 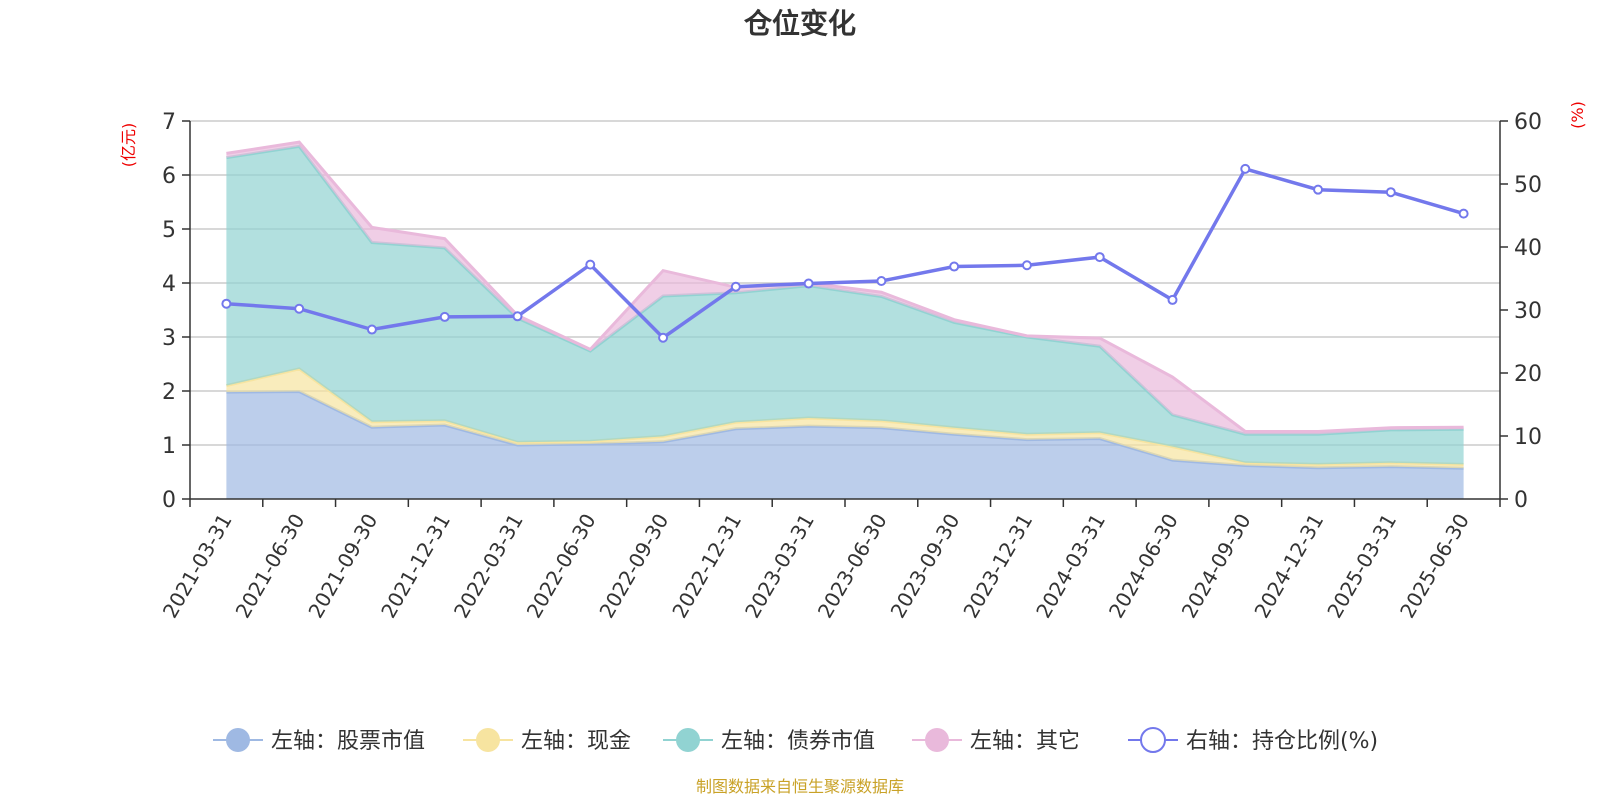 What do you see at coordinates (925, 566) in the screenshot?
I see `x-axis-tick-label: 2023-09-30` at bounding box center [925, 566].